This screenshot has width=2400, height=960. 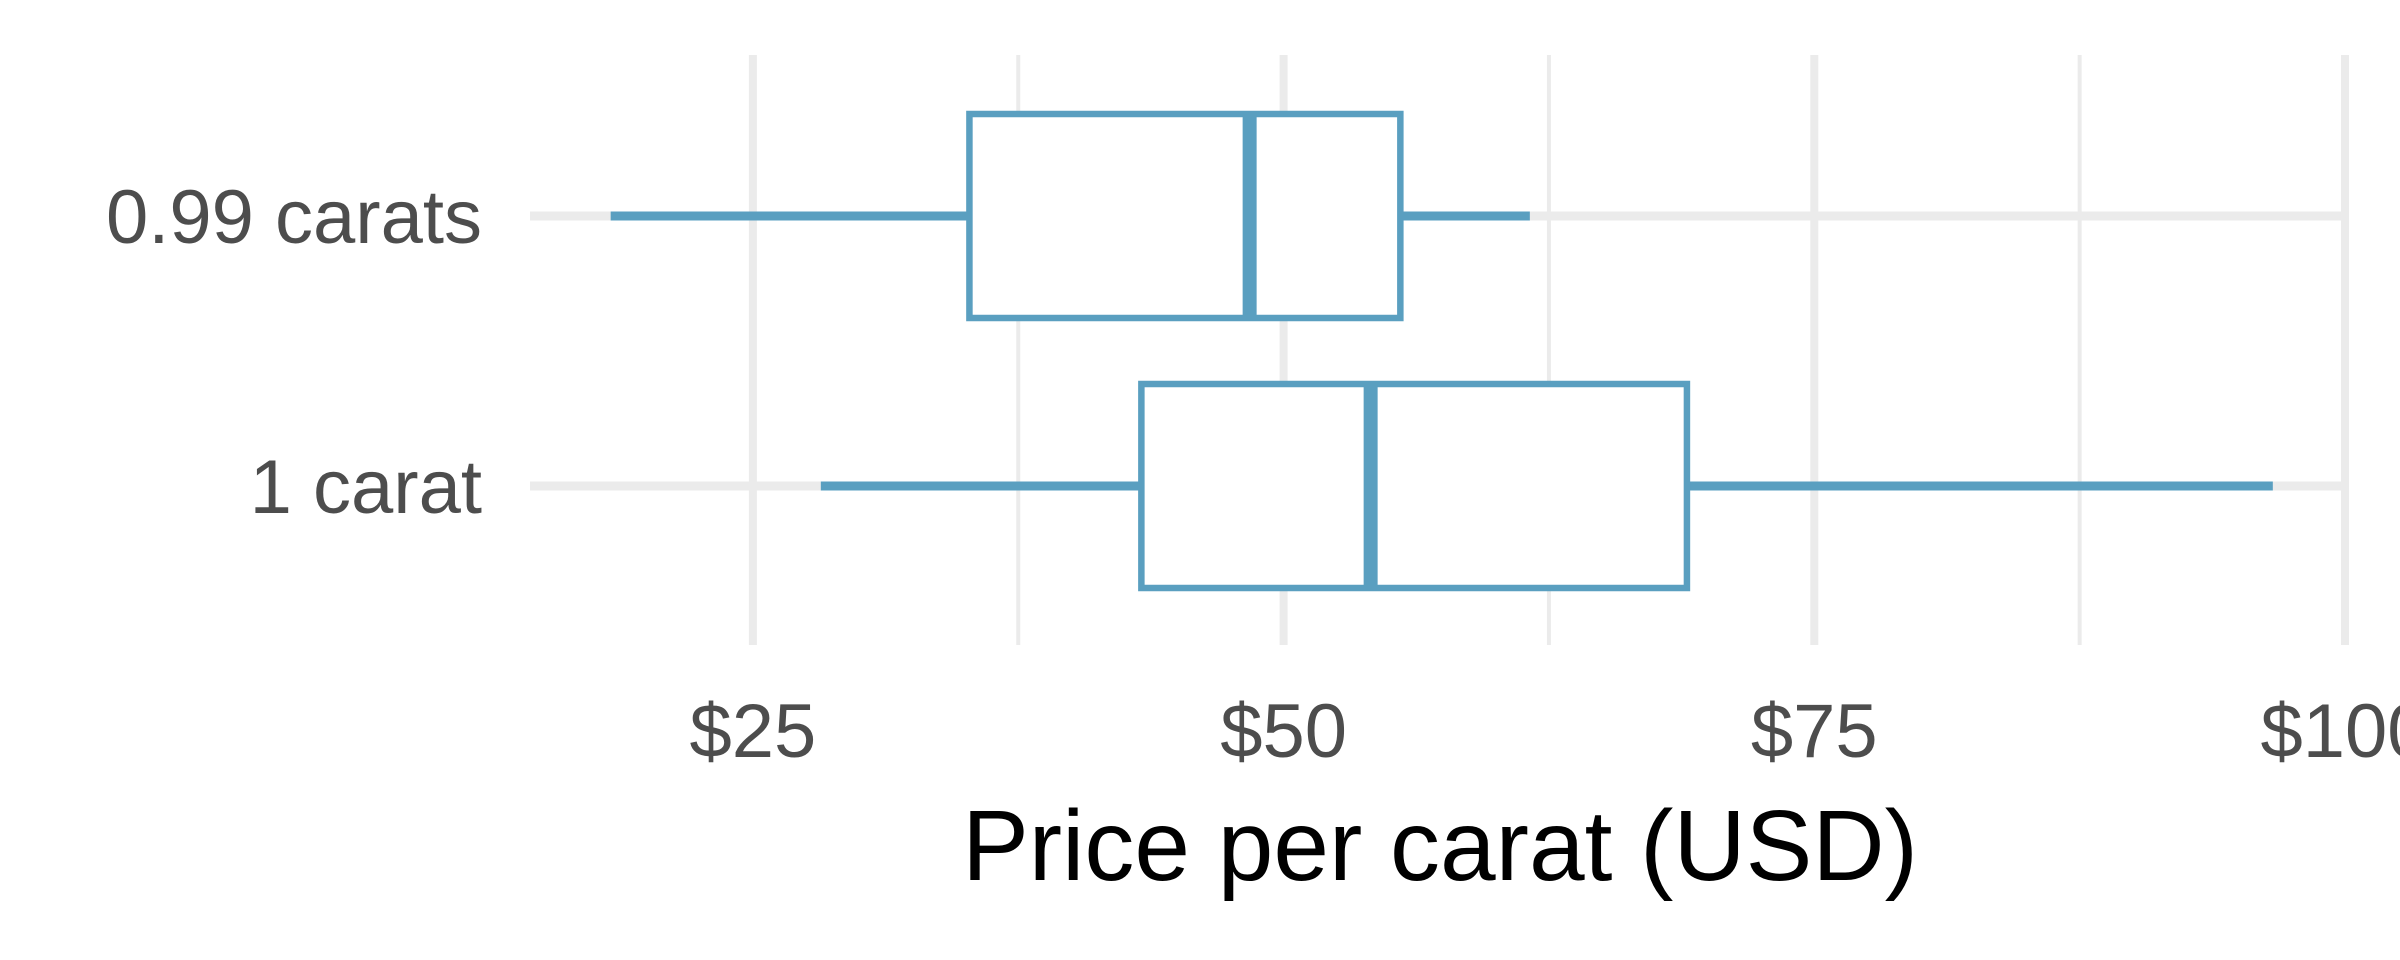 What do you see at coordinates (366, 487) in the screenshot?
I see `category-label: 1 carat` at bounding box center [366, 487].